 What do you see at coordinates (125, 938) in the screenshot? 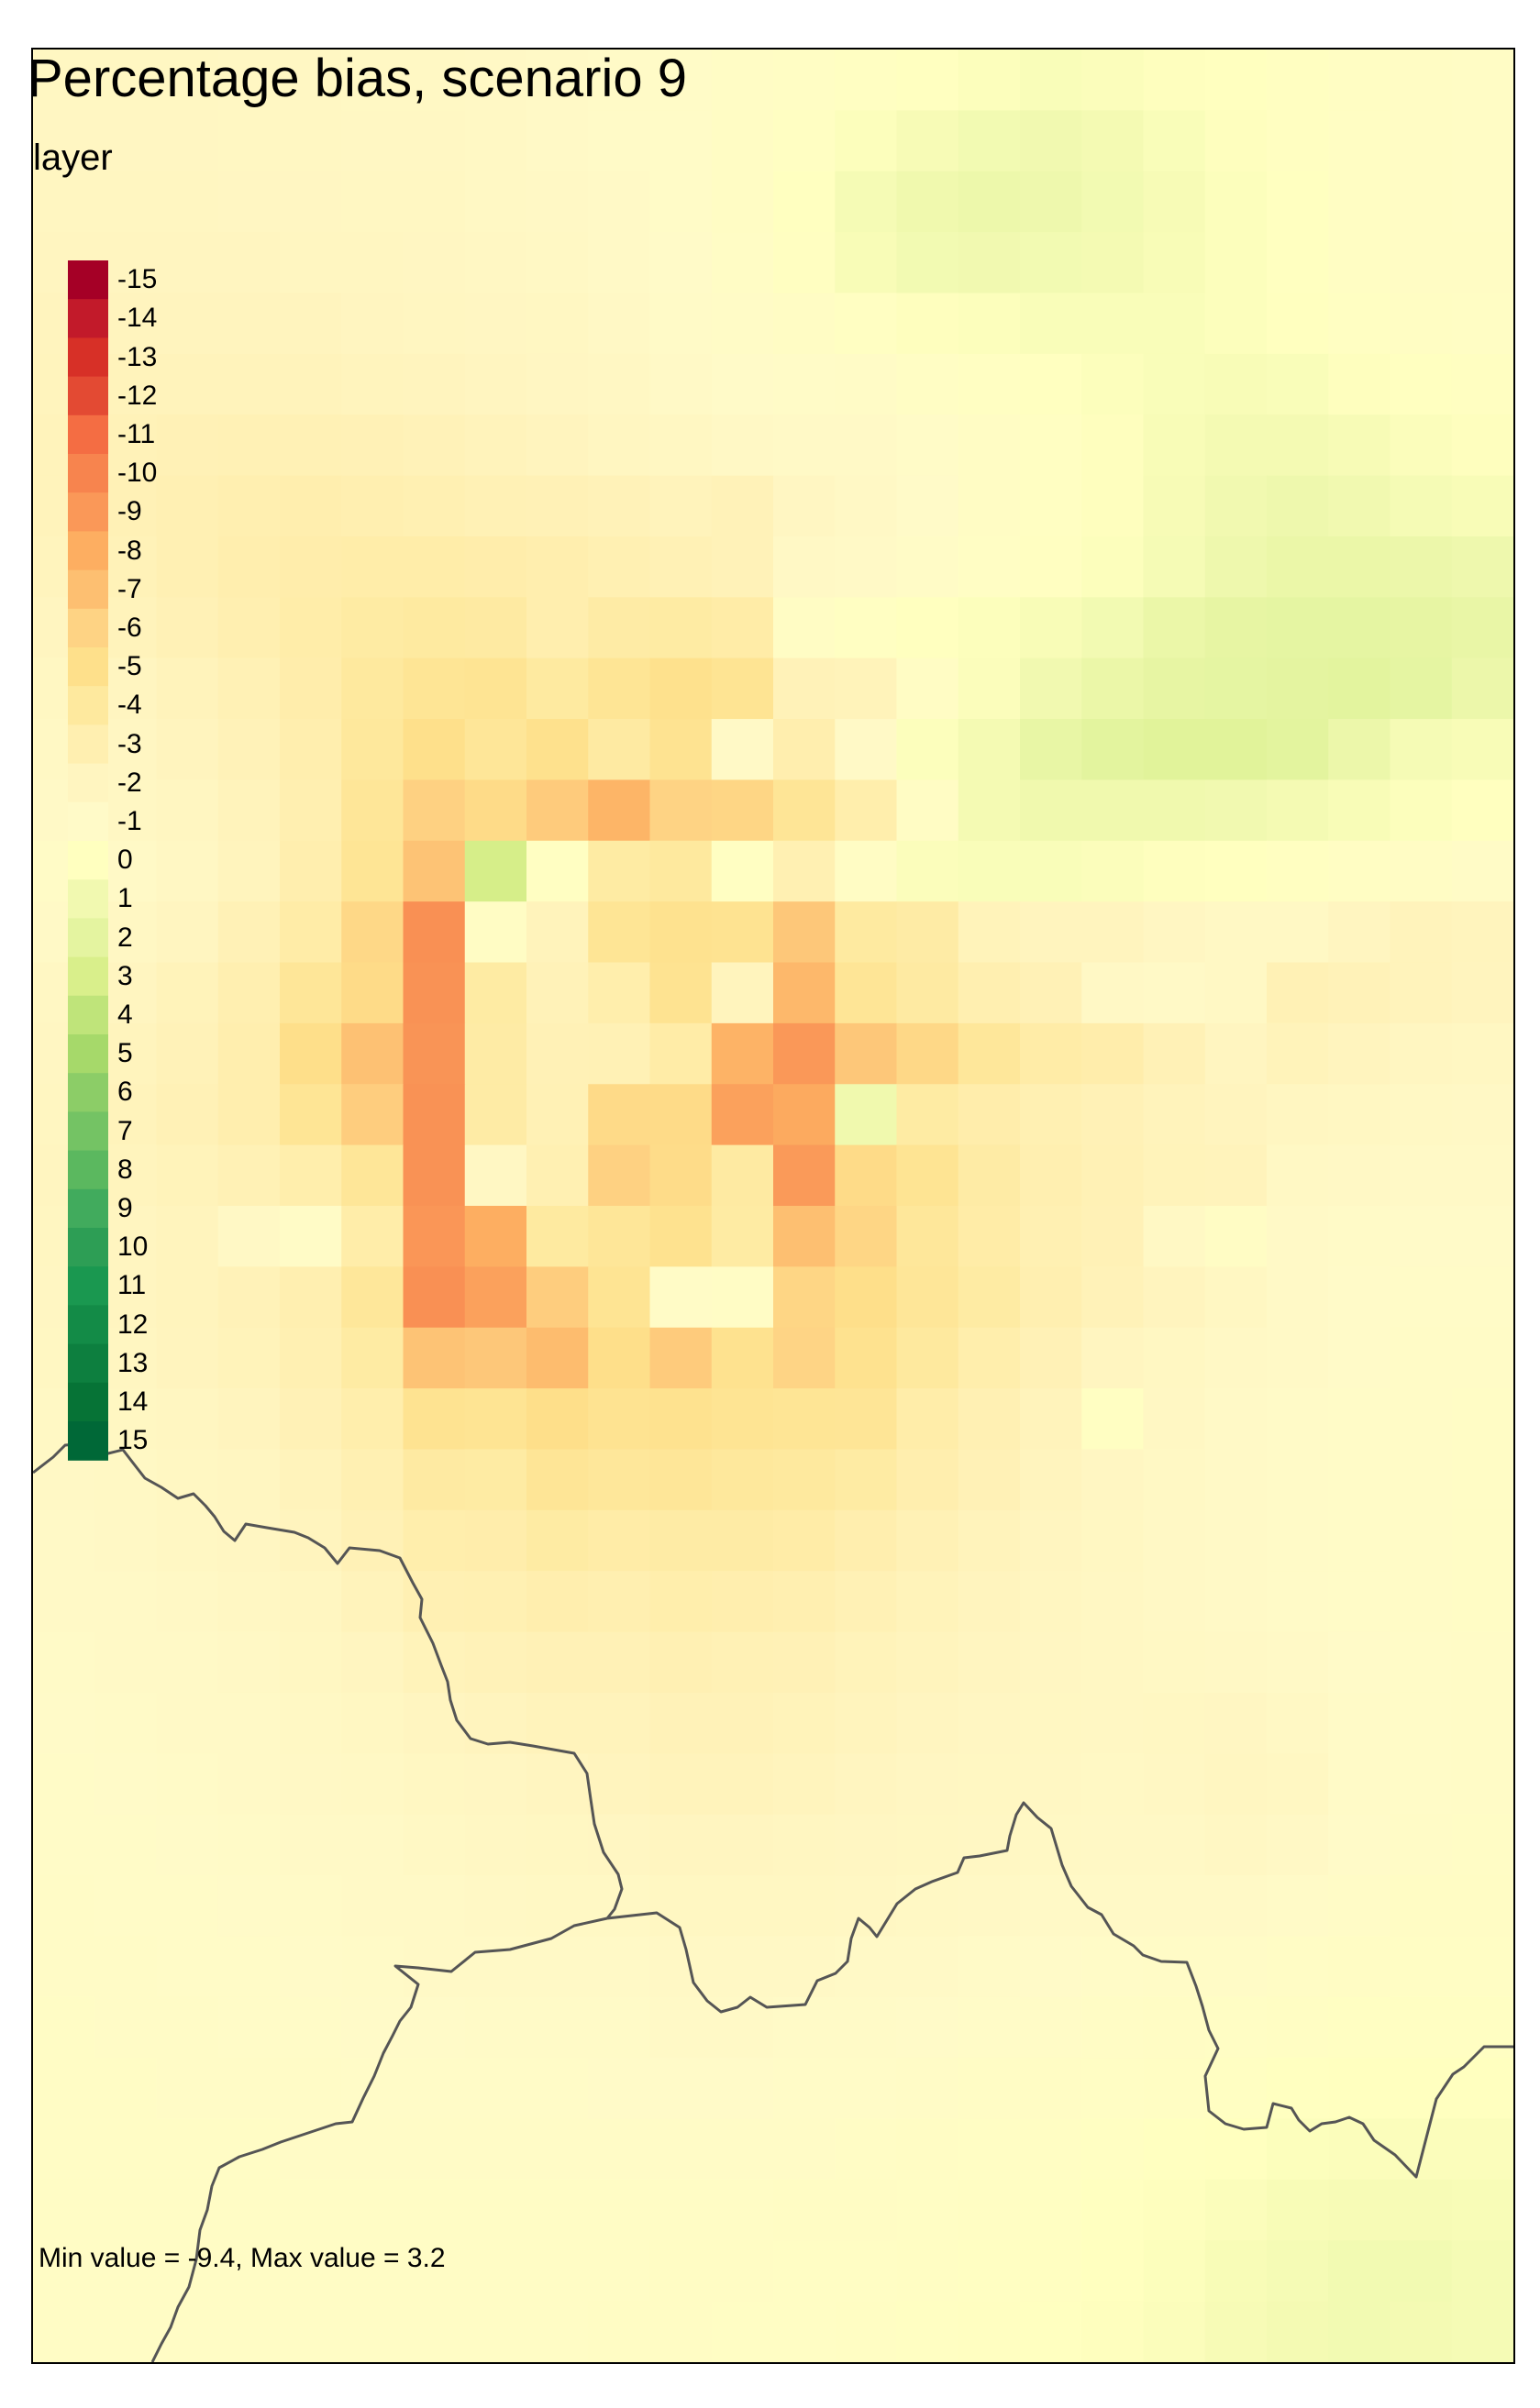
I see `legend-label: 2` at bounding box center [125, 938].